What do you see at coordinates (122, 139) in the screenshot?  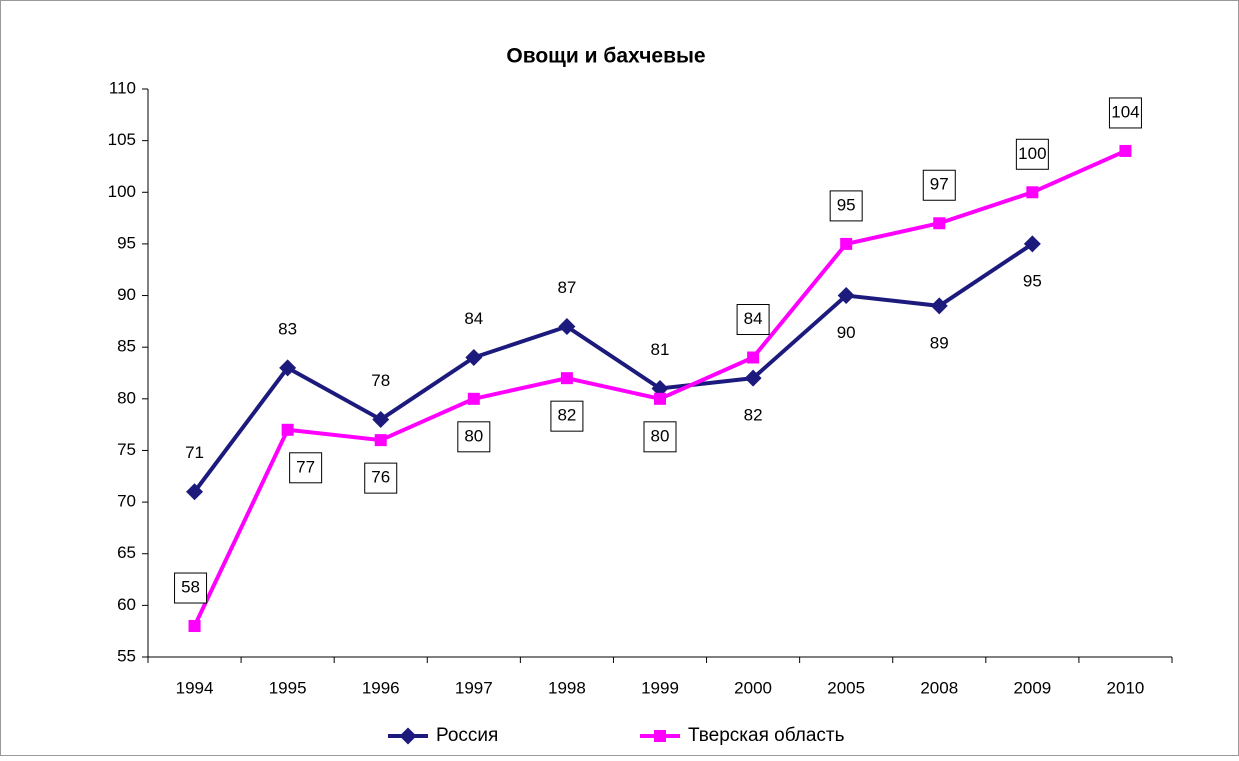 I see `y-tick-label: 105` at bounding box center [122, 139].